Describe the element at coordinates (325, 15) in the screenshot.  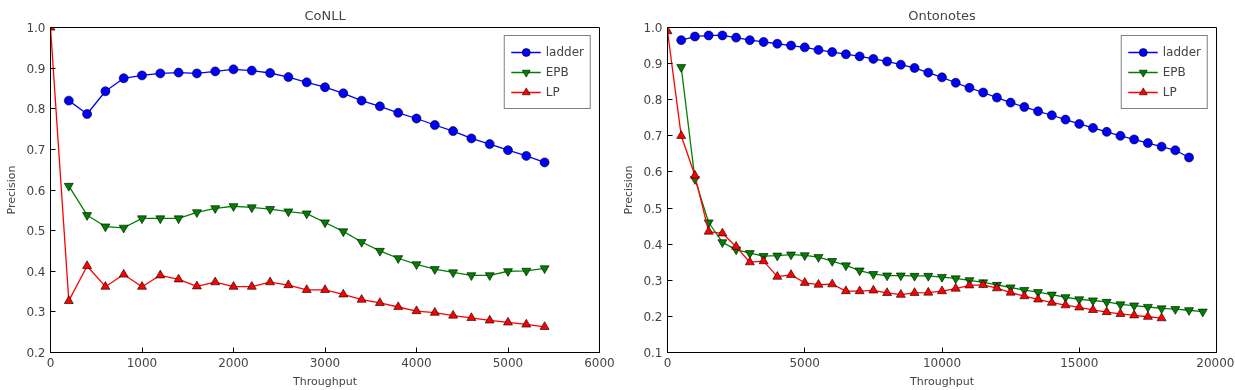
I see `chart-title: CoNLL` at that location.